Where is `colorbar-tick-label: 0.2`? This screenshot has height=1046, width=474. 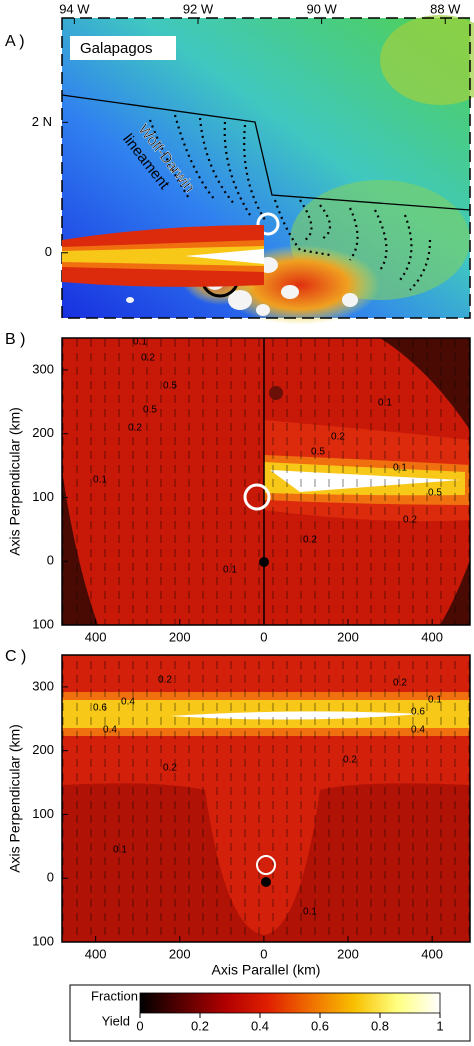 colorbar-tick-label: 0.2 is located at coordinates (200, 1025).